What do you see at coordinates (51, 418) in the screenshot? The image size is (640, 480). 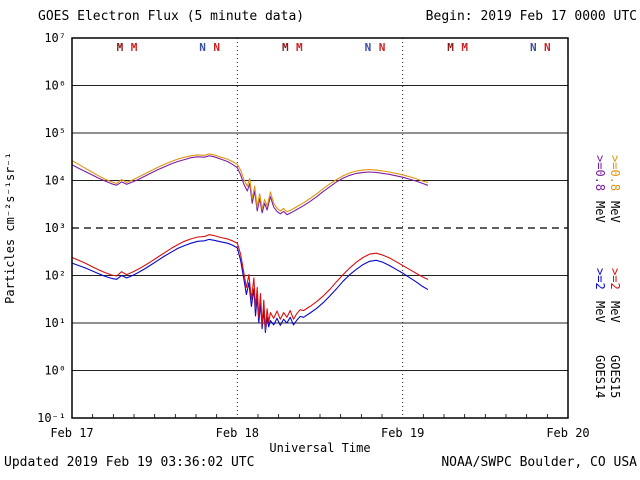 I see `y-tick-label: 10⁻¹` at bounding box center [51, 418].